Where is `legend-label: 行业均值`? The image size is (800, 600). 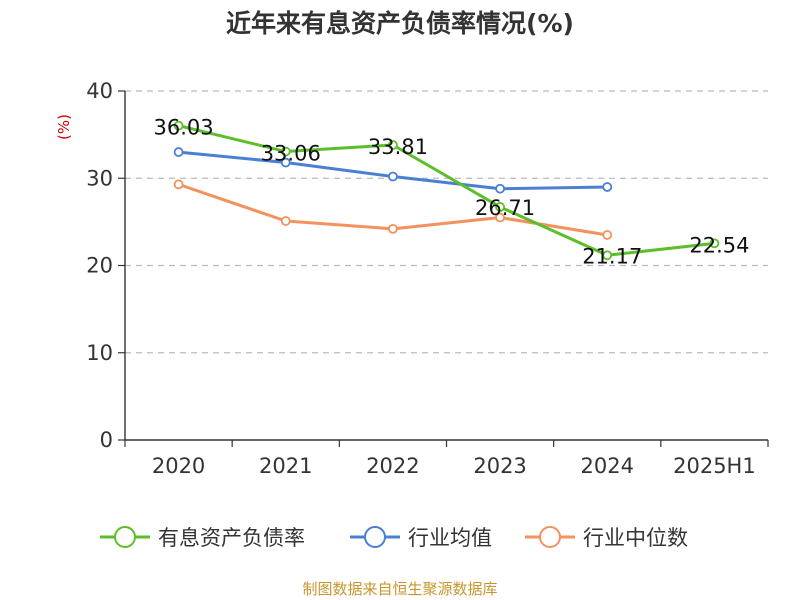 legend-label: 行业均值 is located at coordinates (450, 538).